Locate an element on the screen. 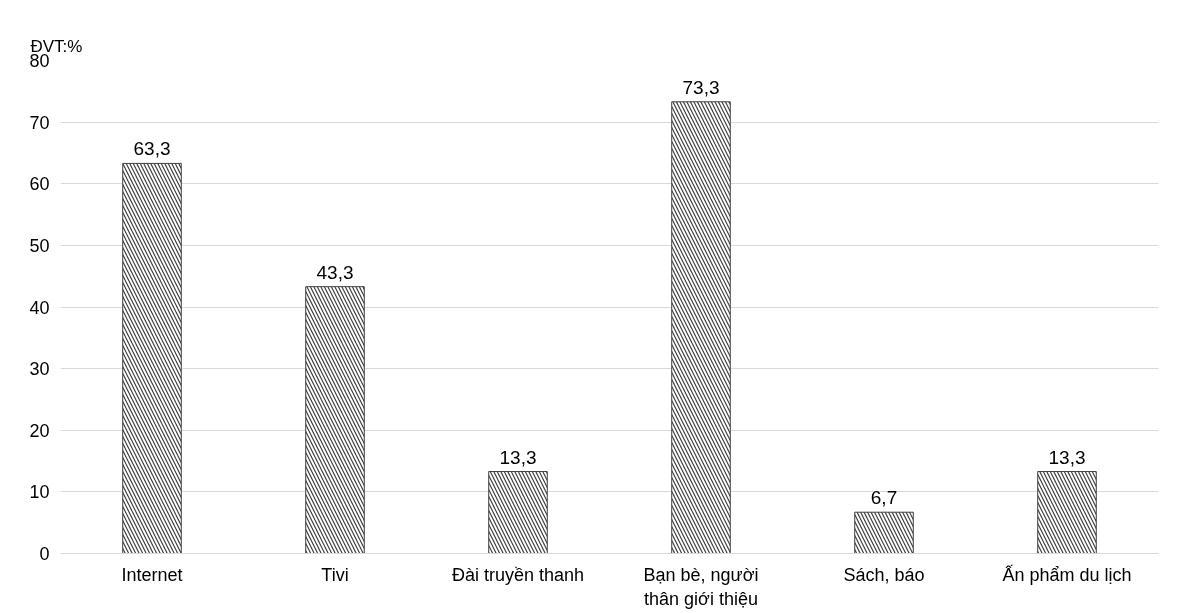  x-tick-label: Tivi is located at coordinates (335, 574).